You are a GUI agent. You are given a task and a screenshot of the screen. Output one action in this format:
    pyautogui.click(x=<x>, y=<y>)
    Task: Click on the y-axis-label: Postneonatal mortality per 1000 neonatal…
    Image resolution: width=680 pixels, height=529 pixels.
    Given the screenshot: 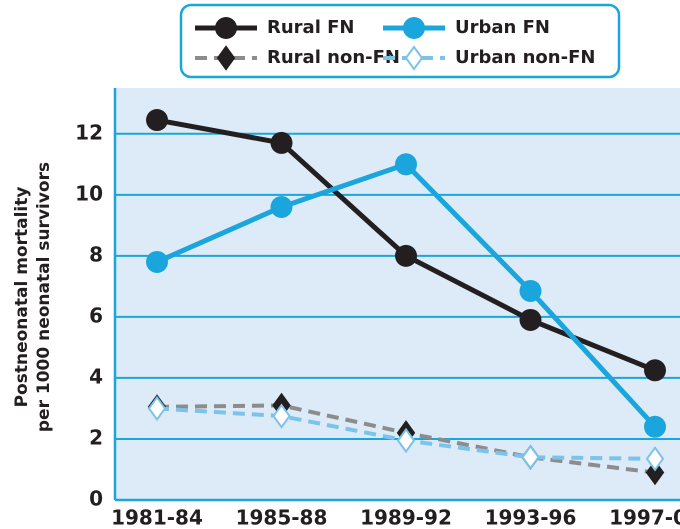 What is the action you would take?
    pyautogui.click(x=33, y=297)
    